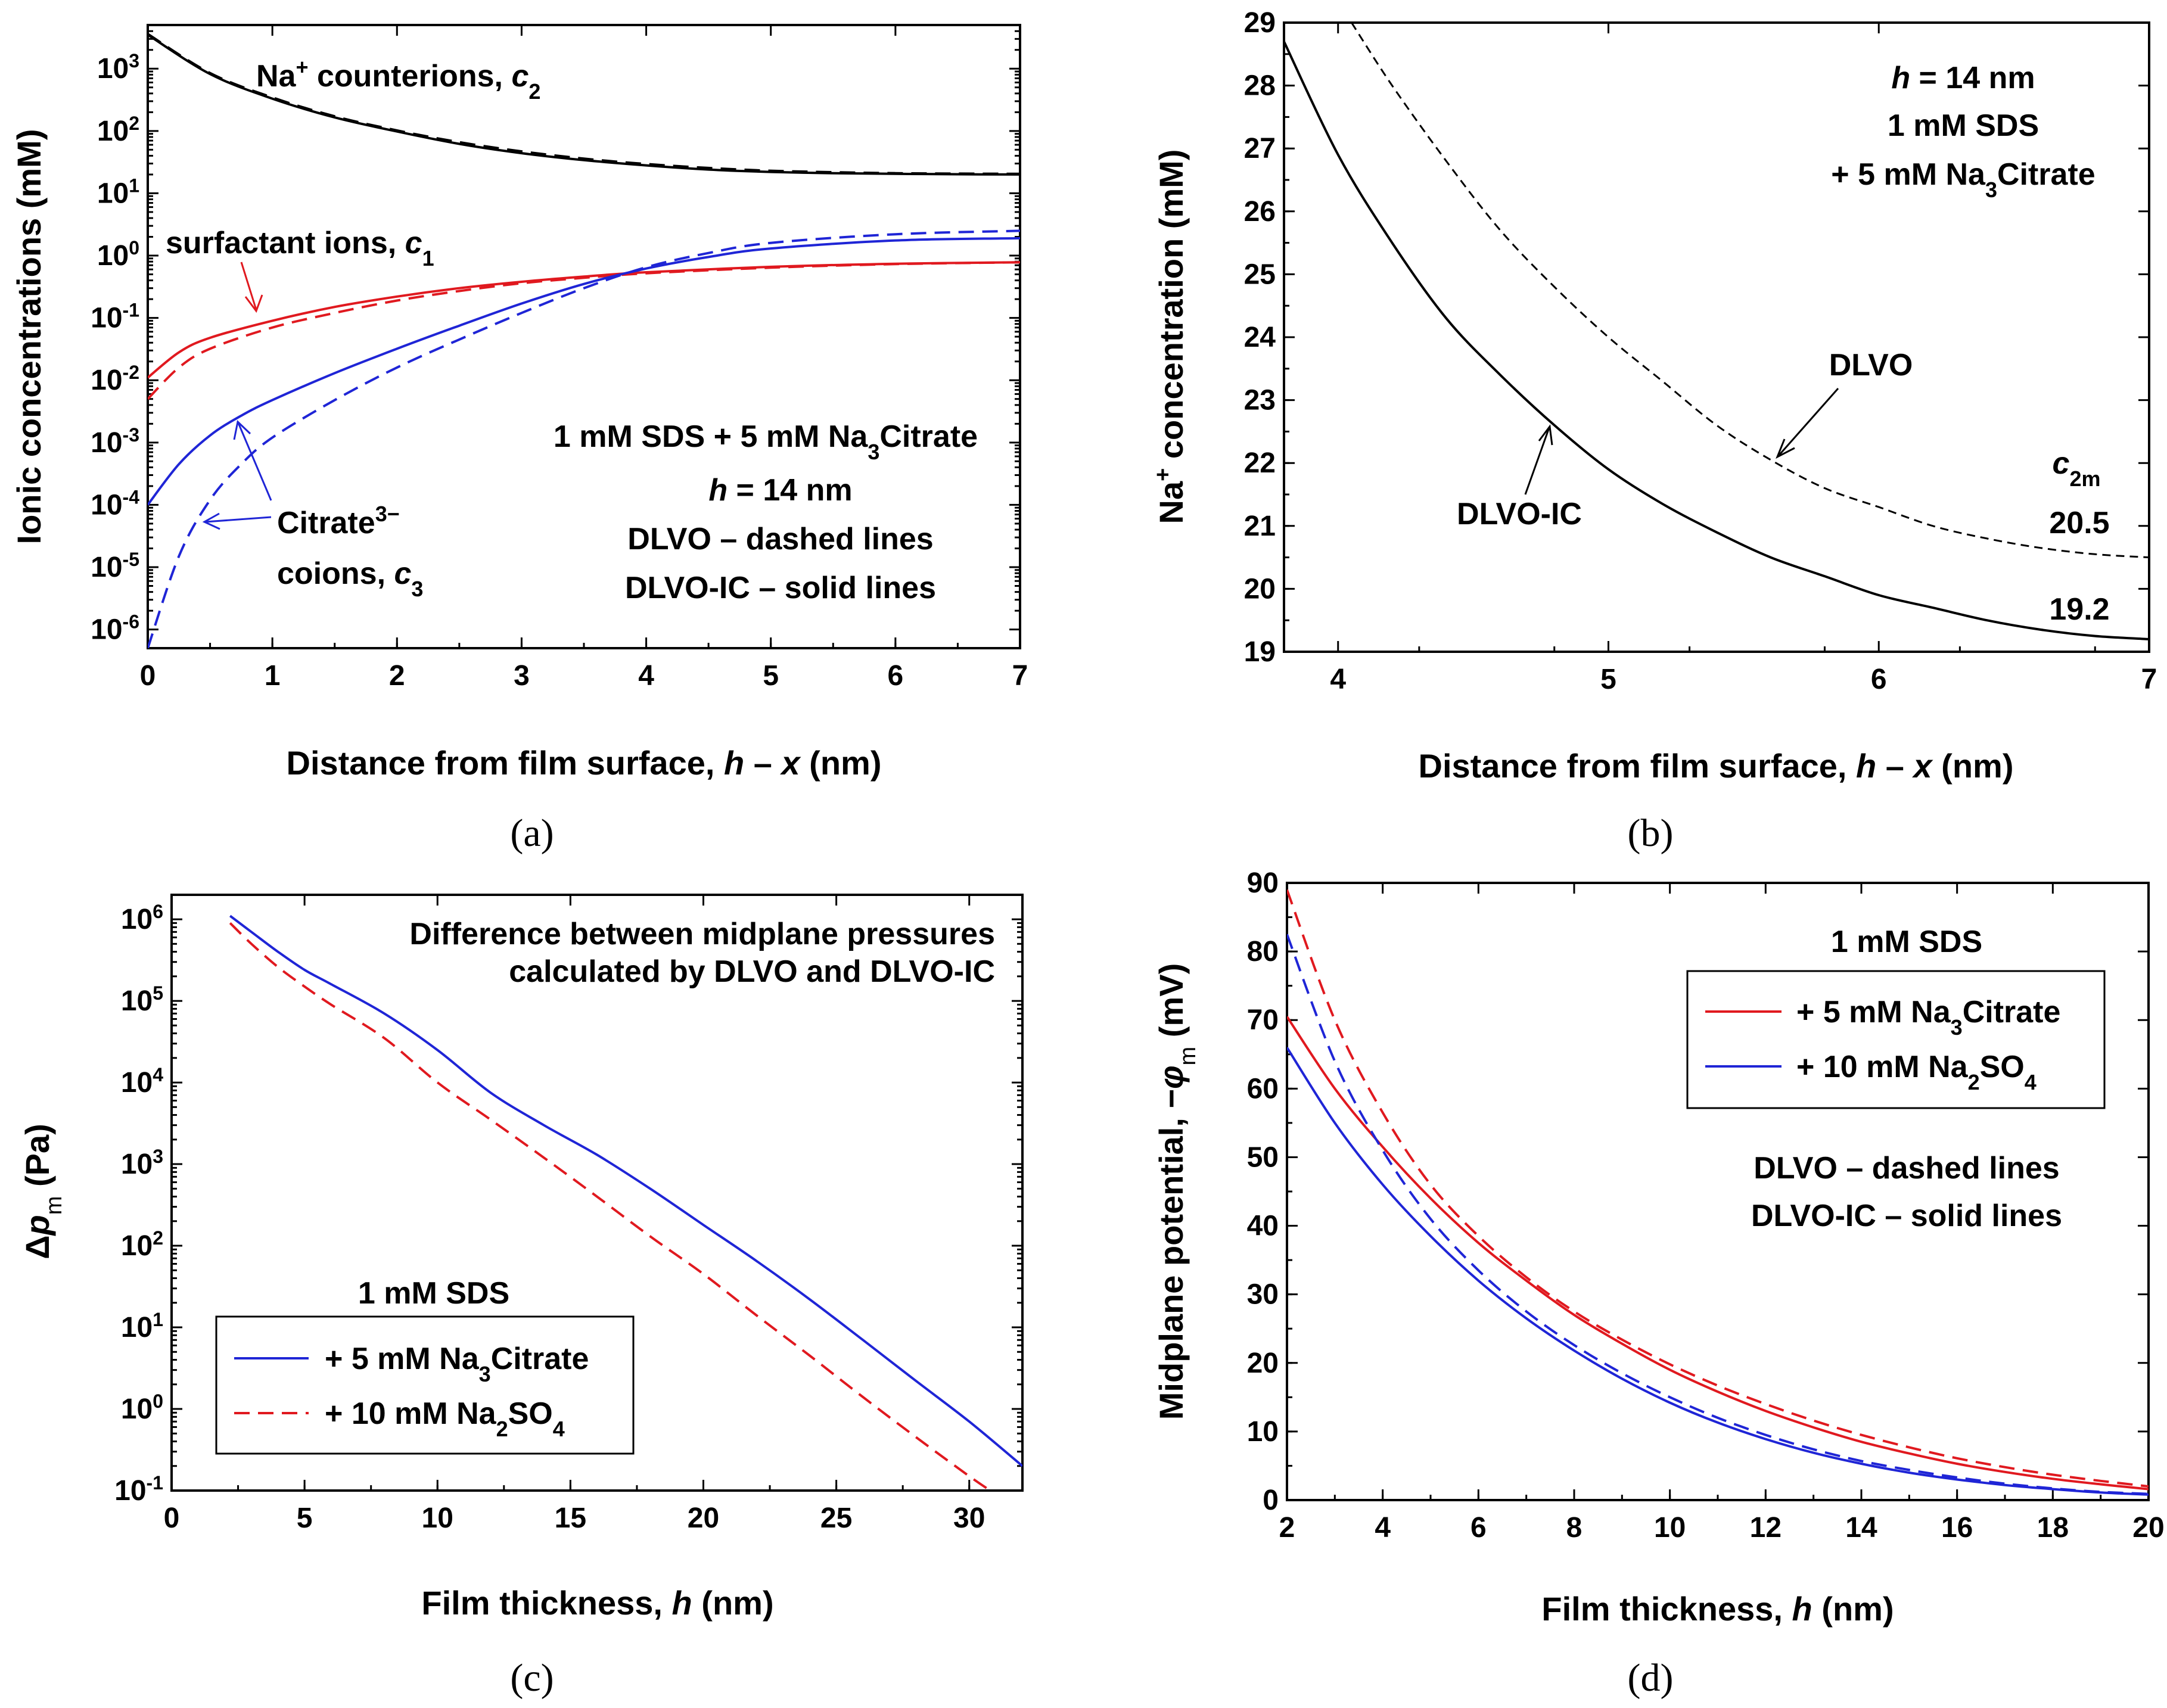 This screenshot has height=1708, width=2167. What do you see at coordinates (1260, 652) in the screenshot?
I see `y-tick-label: 19` at bounding box center [1260, 652].